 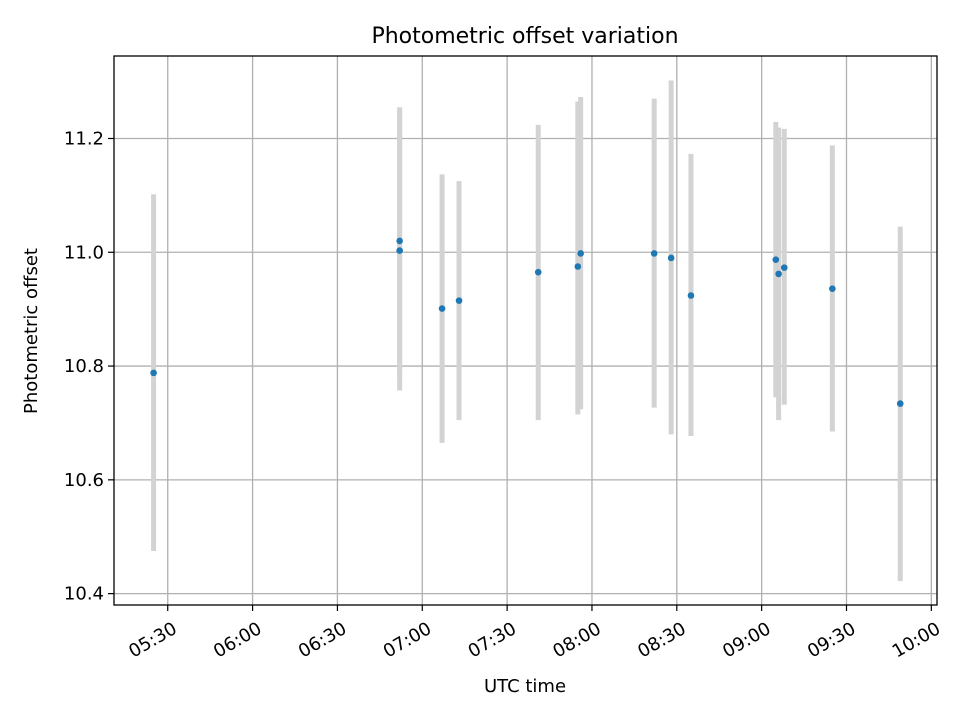 What do you see at coordinates (84, 138) in the screenshot?
I see `y-tick-label: 11.2` at bounding box center [84, 138].